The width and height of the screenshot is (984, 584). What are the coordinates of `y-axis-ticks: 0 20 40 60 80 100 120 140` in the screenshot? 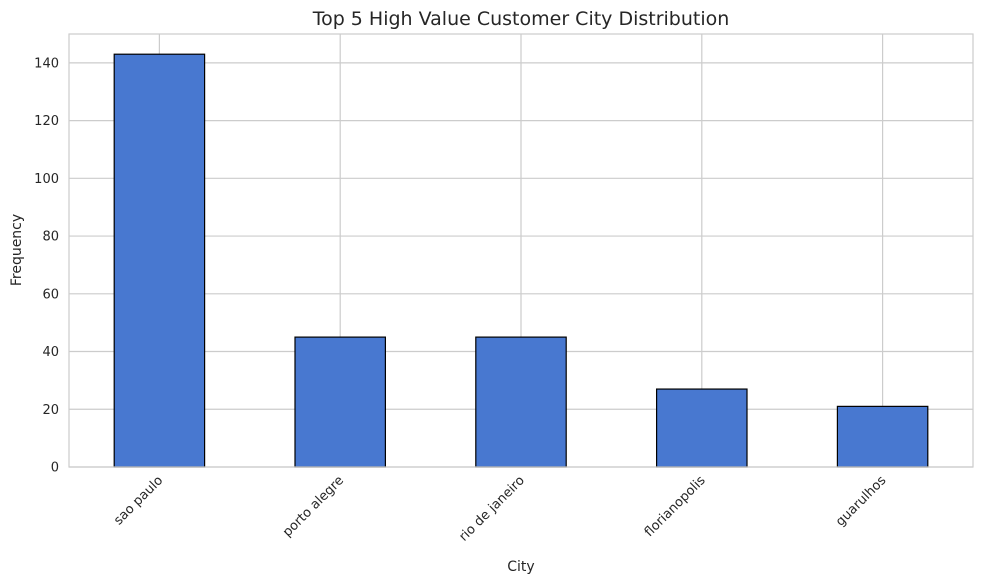 It's located at (46, 265).